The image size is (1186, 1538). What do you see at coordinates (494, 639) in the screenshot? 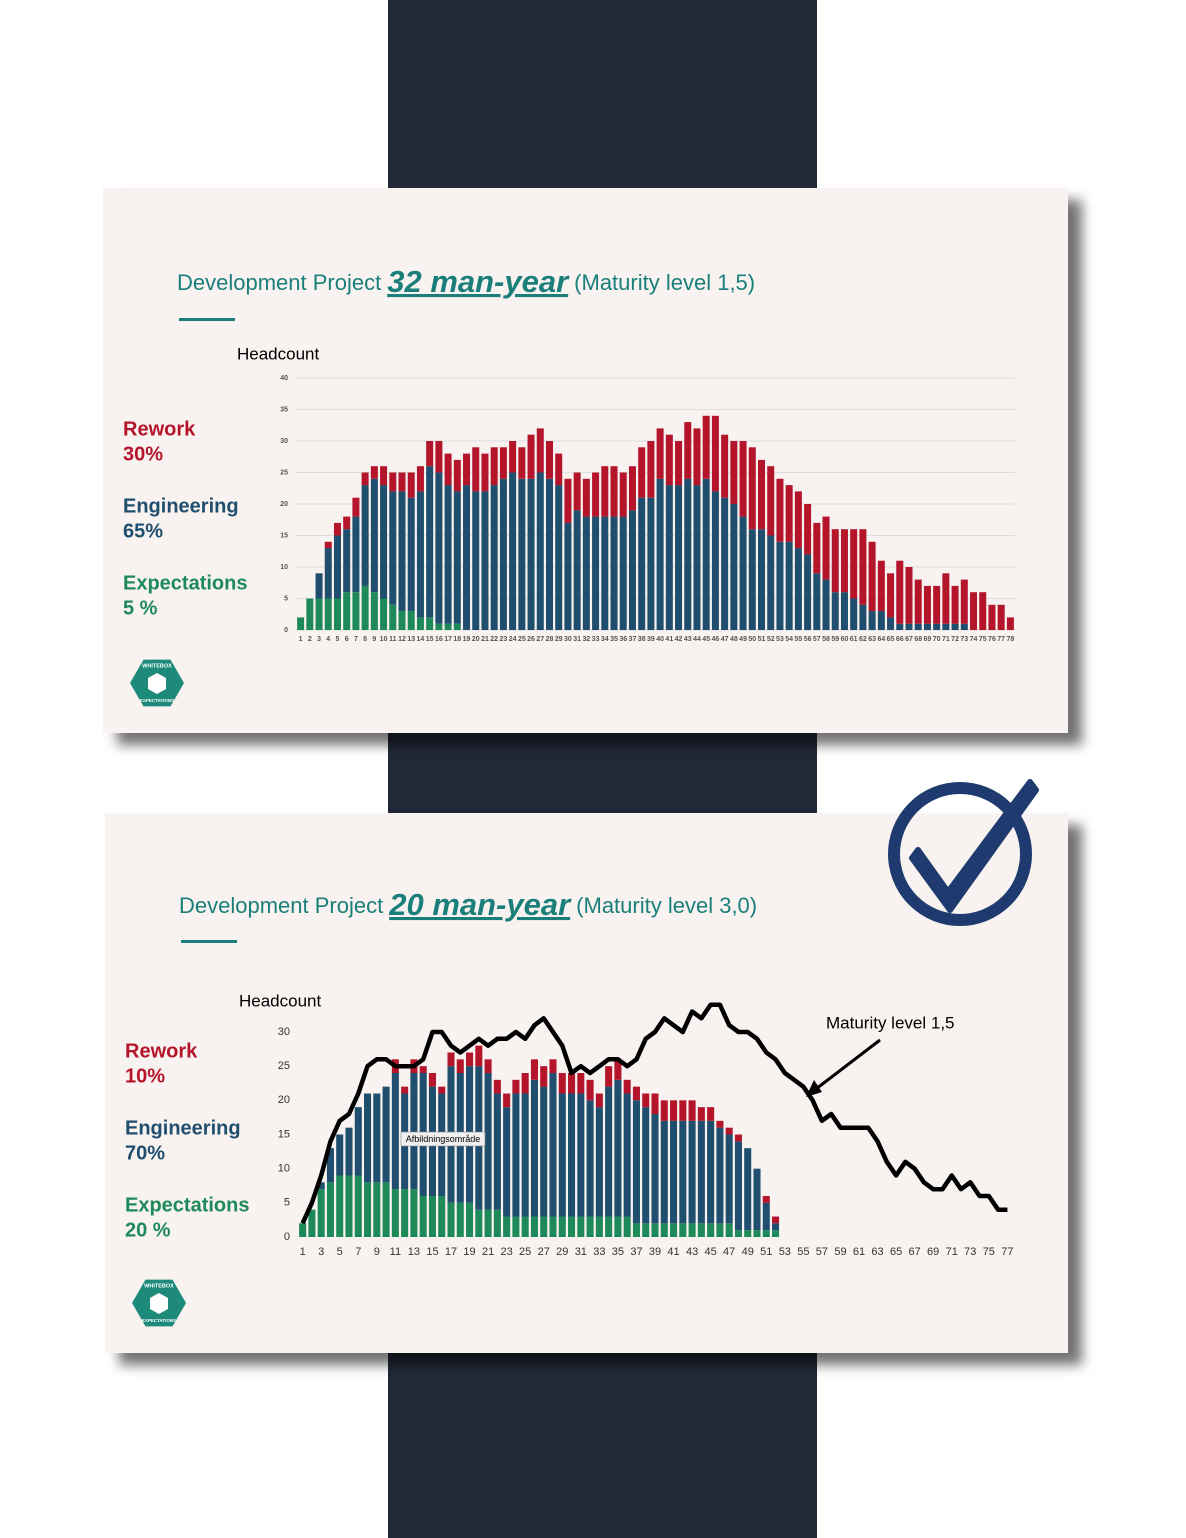
I see `x-tick-label: 22` at bounding box center [494, 639].